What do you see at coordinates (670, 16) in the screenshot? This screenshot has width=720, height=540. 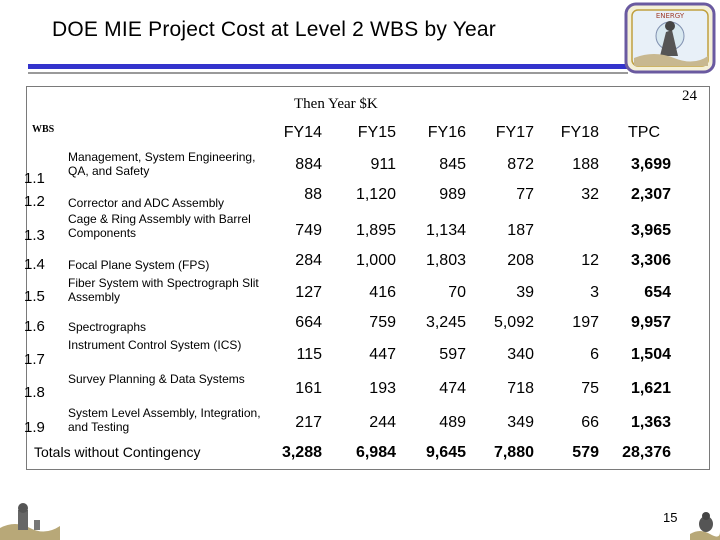 I see `svg-text: ENERGY` at bounding box center [670, 16].